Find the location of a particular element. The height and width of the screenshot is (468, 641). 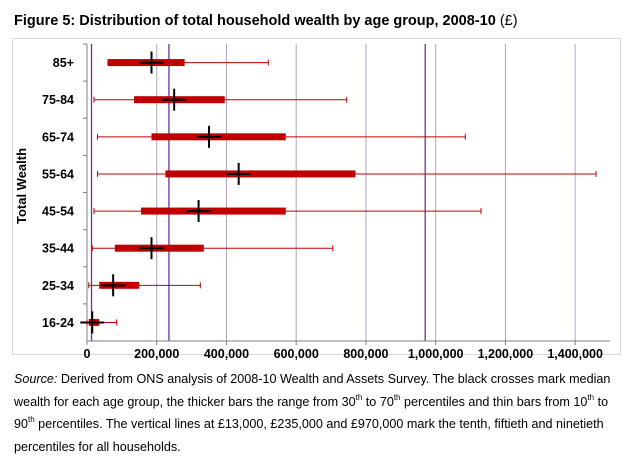

category-label: 85+ is located at coordinates (63, 63).